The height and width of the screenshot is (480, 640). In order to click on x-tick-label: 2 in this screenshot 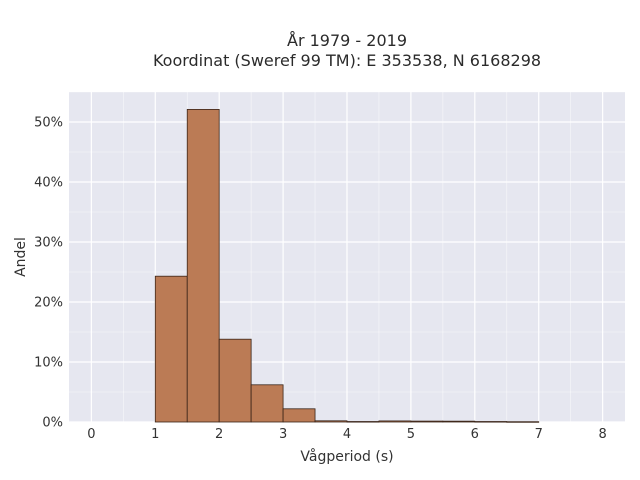, I will do `click(219, 434)`.